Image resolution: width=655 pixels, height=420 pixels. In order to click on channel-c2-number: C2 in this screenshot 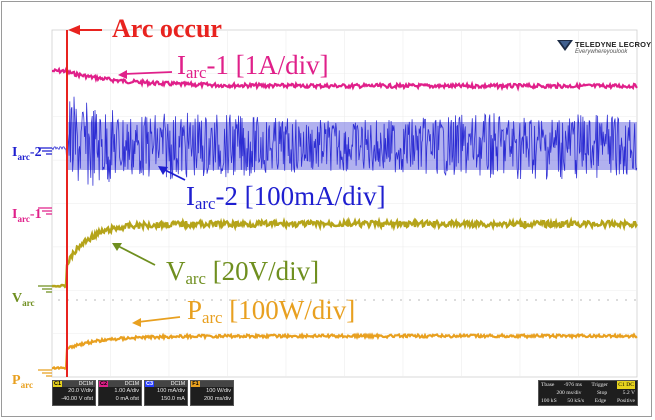, I will do `click(103, 384)`.